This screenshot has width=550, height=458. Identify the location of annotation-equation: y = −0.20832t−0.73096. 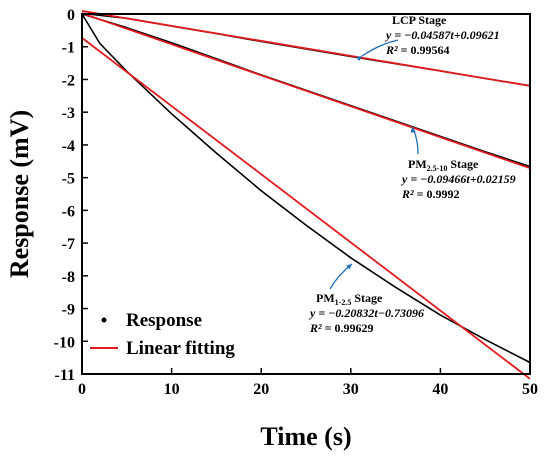
(366, 313).